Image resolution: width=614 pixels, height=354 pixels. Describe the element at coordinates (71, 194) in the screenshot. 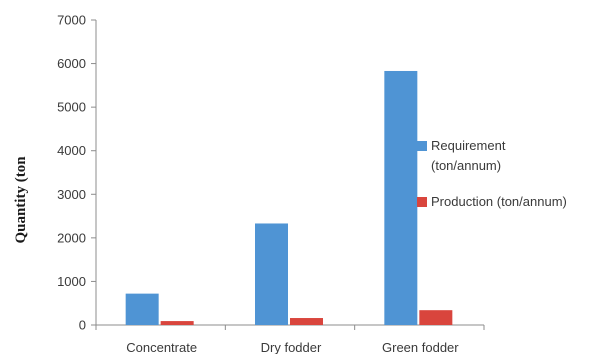

I see `y-tick-label: 3000` at that location.